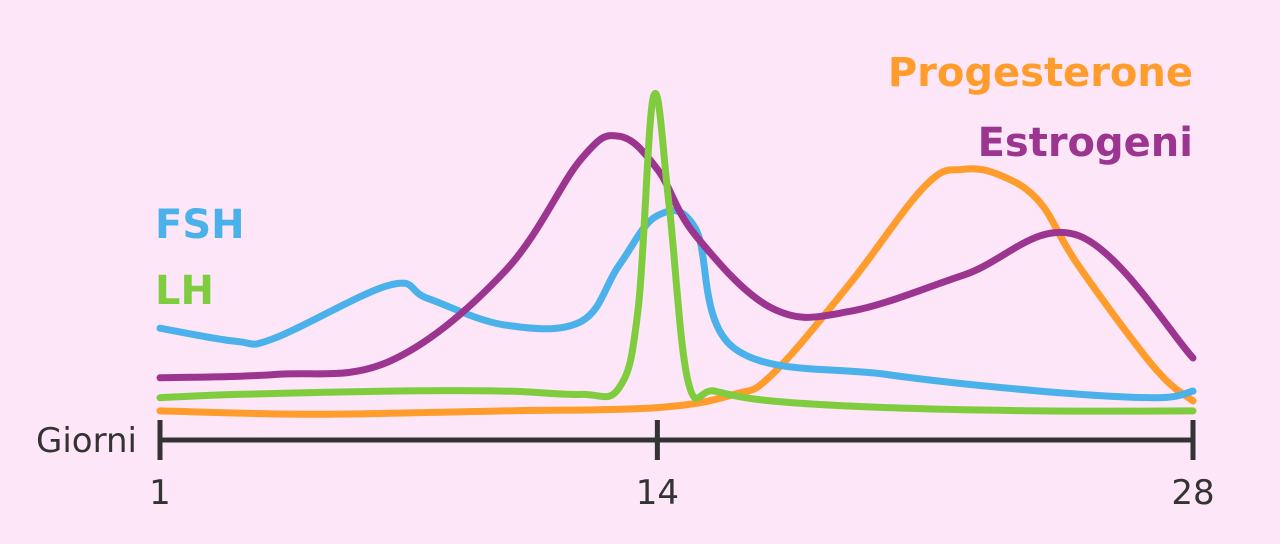 This screenshot has height=544, width=1280. Describe the element at coordinates (160, 493) in the screenshot. I see `x-tick-label: 1` at that location.